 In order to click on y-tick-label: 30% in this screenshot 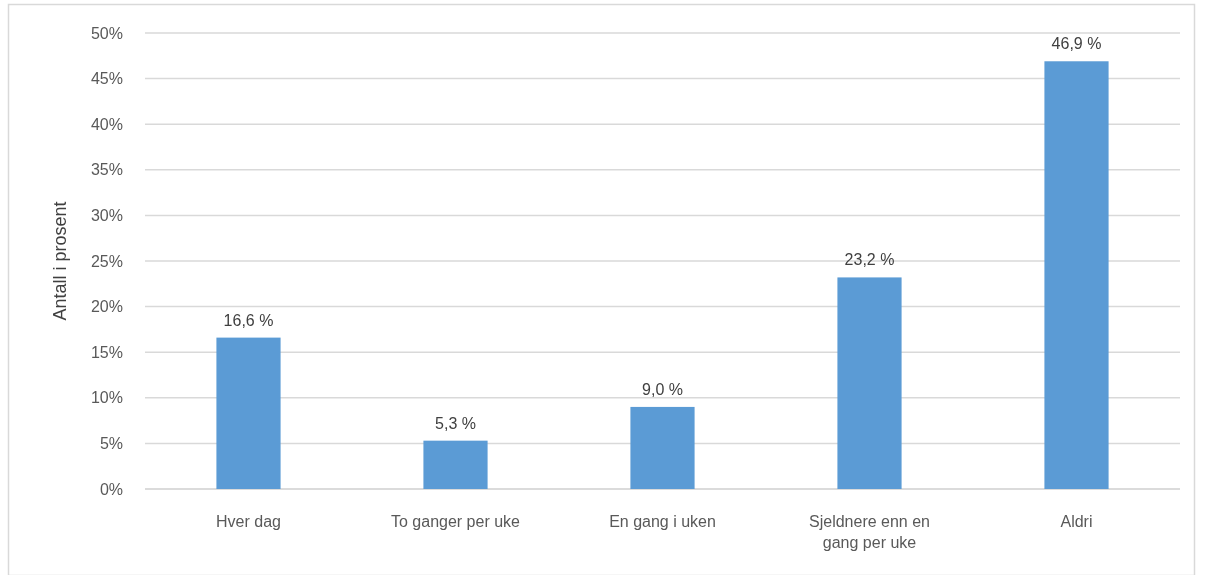, I will do `click(106, 215)`.